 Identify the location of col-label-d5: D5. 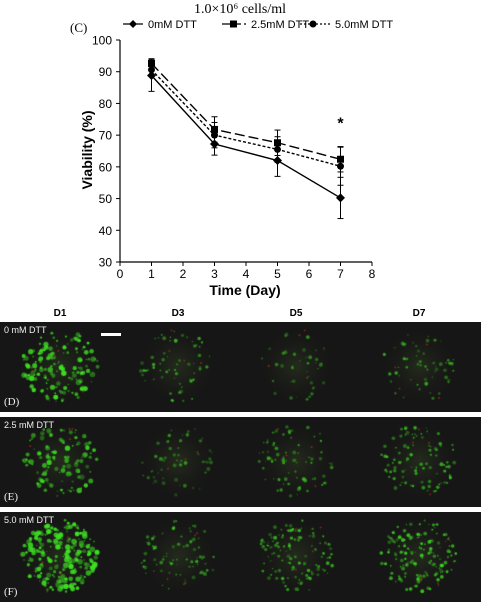
(296, 313).